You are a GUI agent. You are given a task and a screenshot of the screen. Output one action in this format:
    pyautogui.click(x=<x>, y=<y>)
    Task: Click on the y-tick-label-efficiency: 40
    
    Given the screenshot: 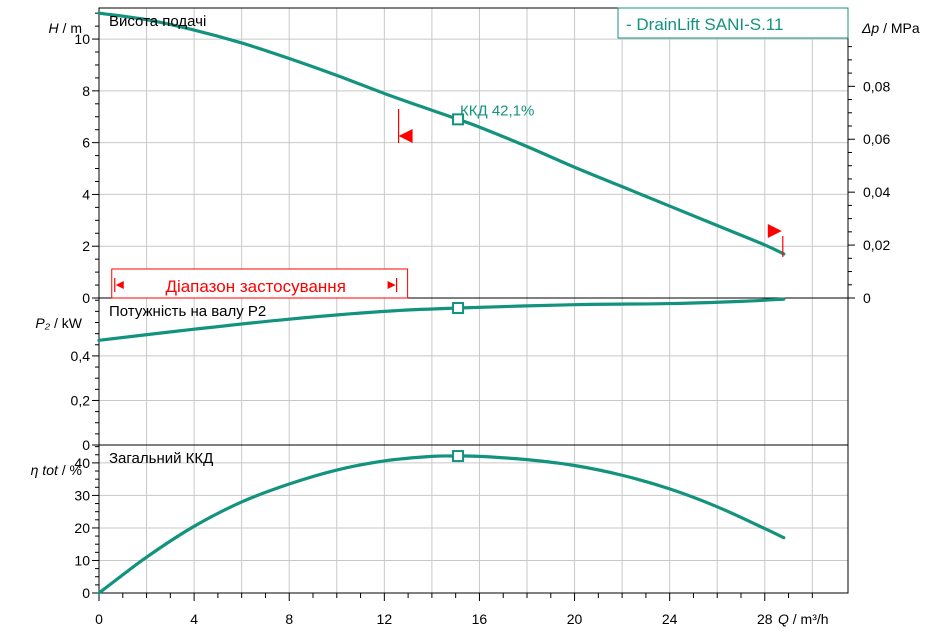 What is the action you would take?
    pyautogui.click(x=82, y=463)
    